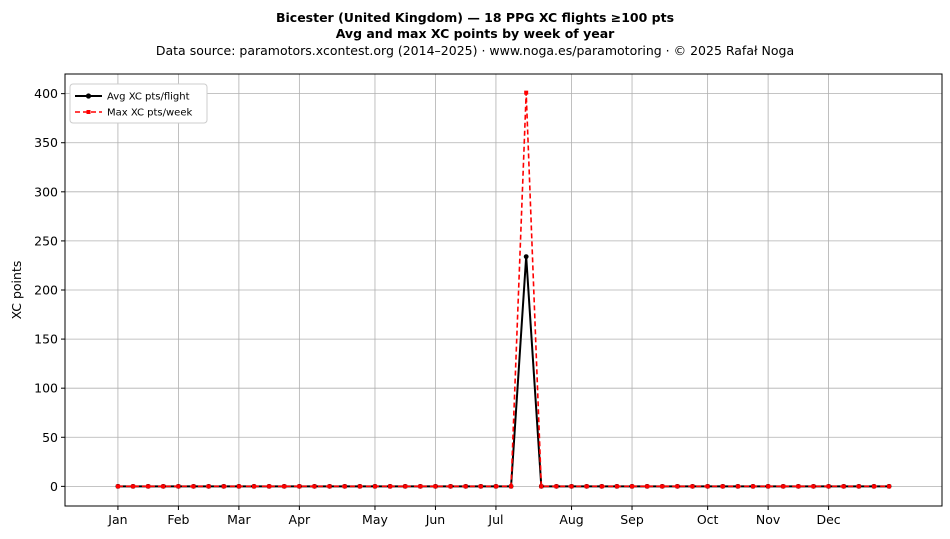 This screenshot has width=950, height=539. Describe the element at coordinates (495, 519) in the screenshot. I see `x-tick-label: Jul` at that location.